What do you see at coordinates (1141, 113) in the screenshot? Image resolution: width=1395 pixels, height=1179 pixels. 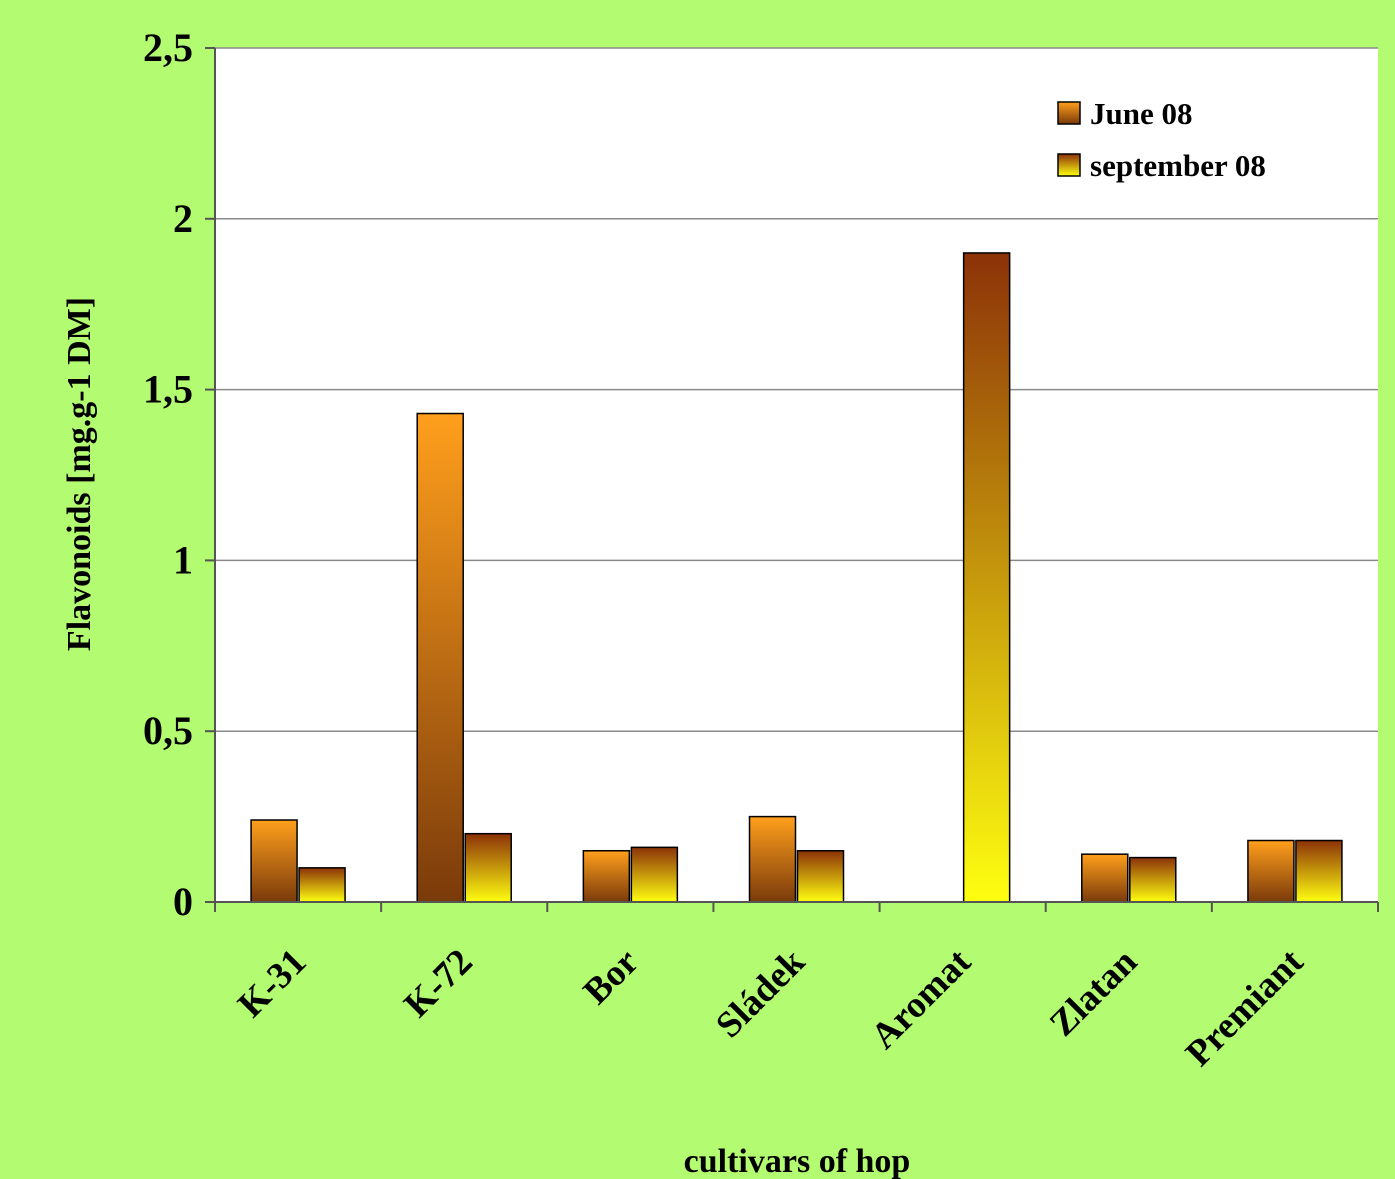 I see `legend-label: June 08` at bounding box center [1141, 113].